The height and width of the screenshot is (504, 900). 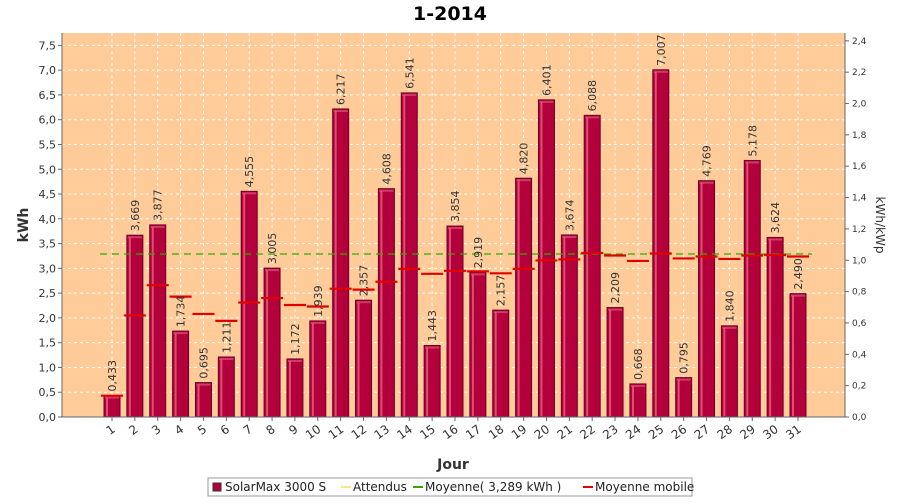 I want to click on x-tick-label: 5, so click(x=202, y=430).